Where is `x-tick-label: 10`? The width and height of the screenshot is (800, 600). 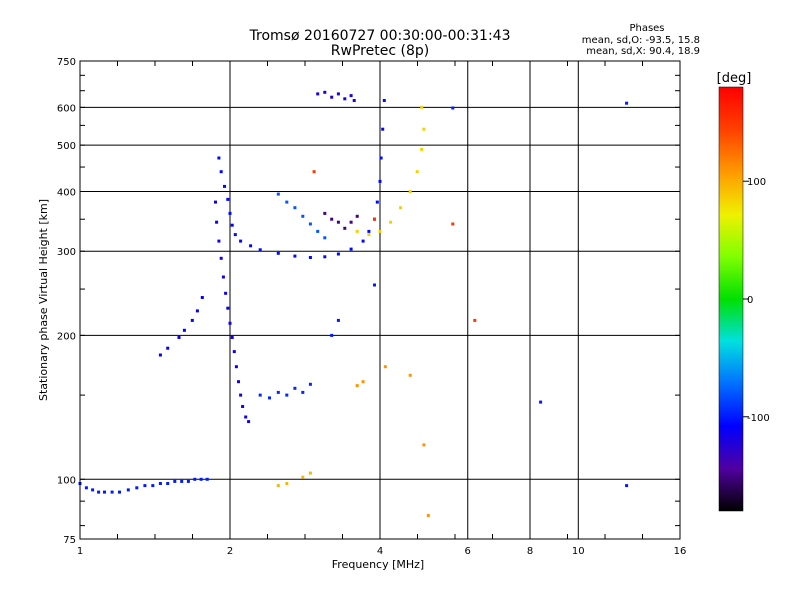 x-tick-label: 10 is located at coordinates (578, 551).